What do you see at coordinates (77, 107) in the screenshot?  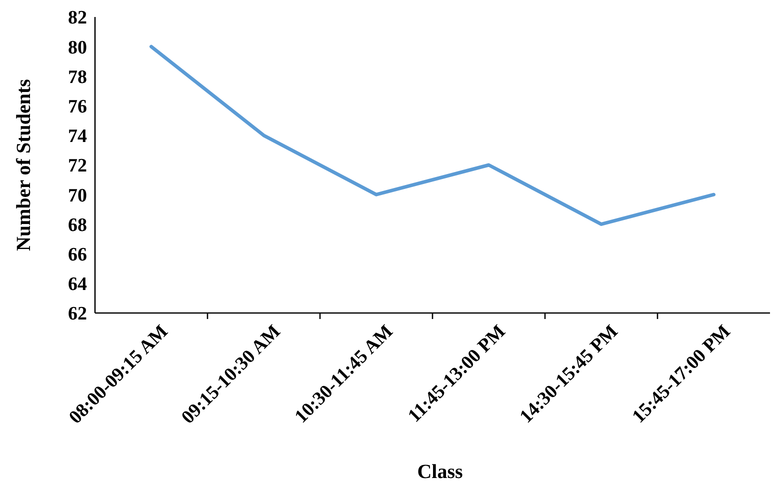 I see `y-tick-label: 76` at bounding box center [77, 107].